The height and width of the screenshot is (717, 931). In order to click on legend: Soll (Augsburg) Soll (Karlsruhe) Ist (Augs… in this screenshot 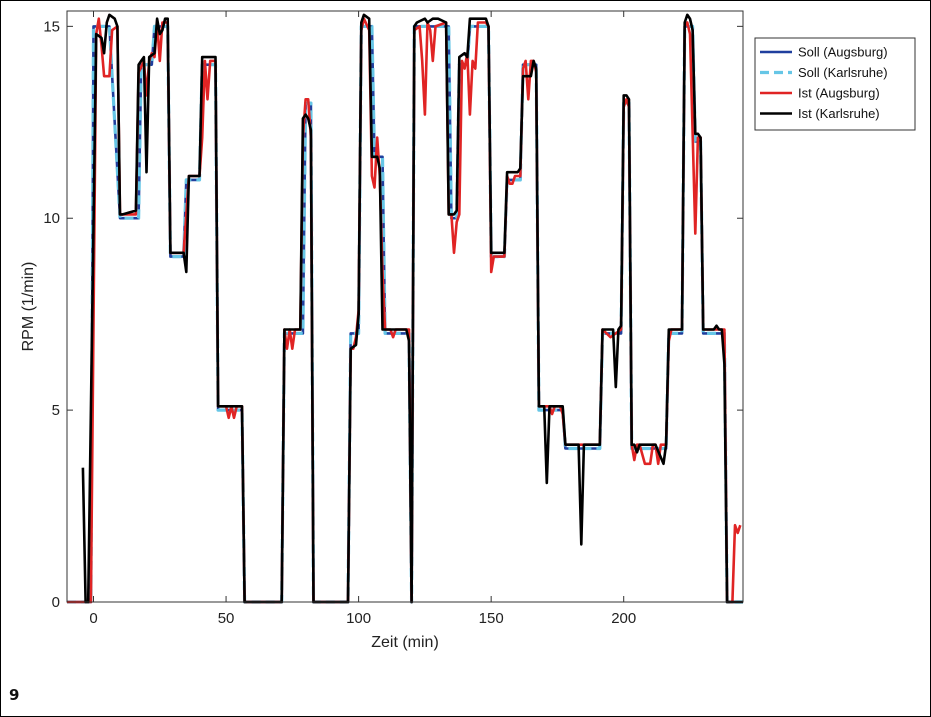, I will do `click(835, 84)`.